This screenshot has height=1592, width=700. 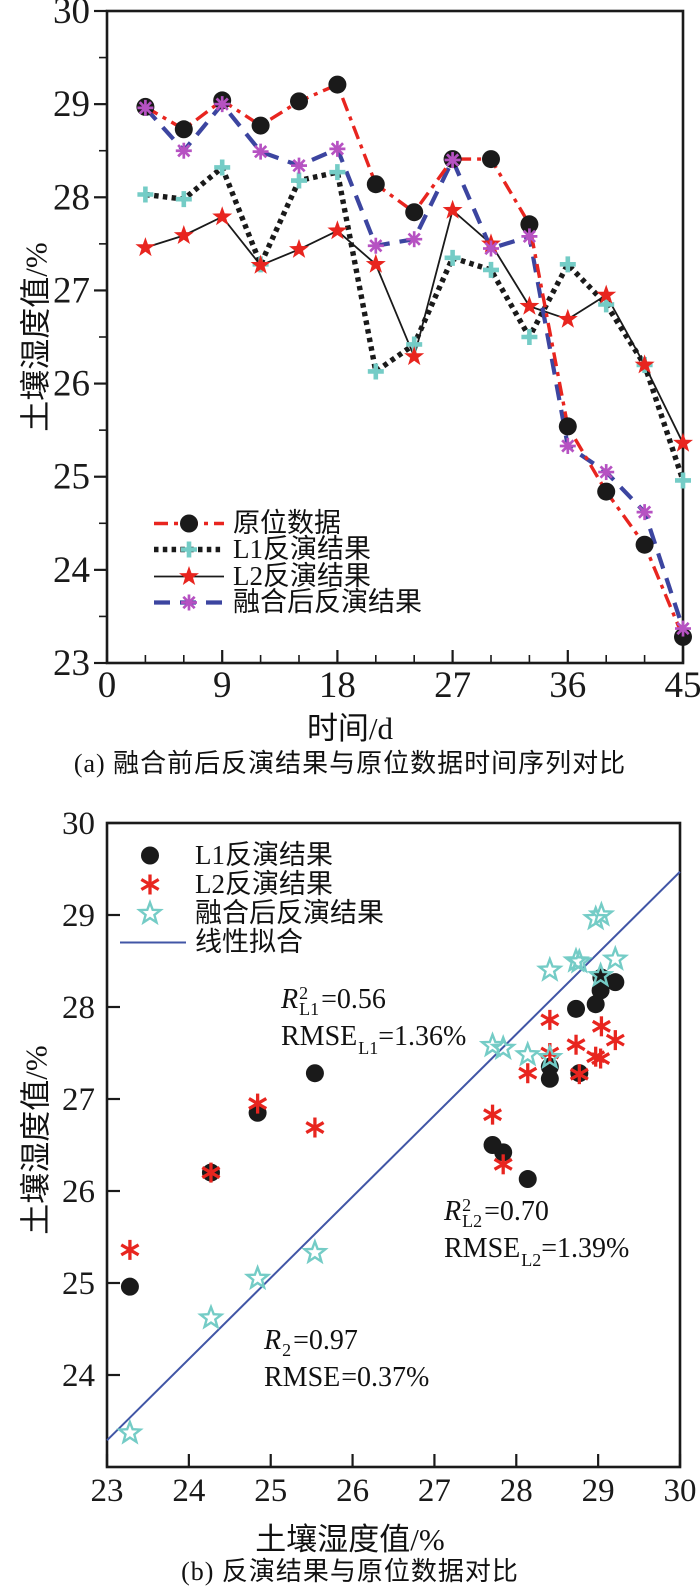 I want to click on panel-b-y-tick-label: 27, so click(x=78, y=1100).